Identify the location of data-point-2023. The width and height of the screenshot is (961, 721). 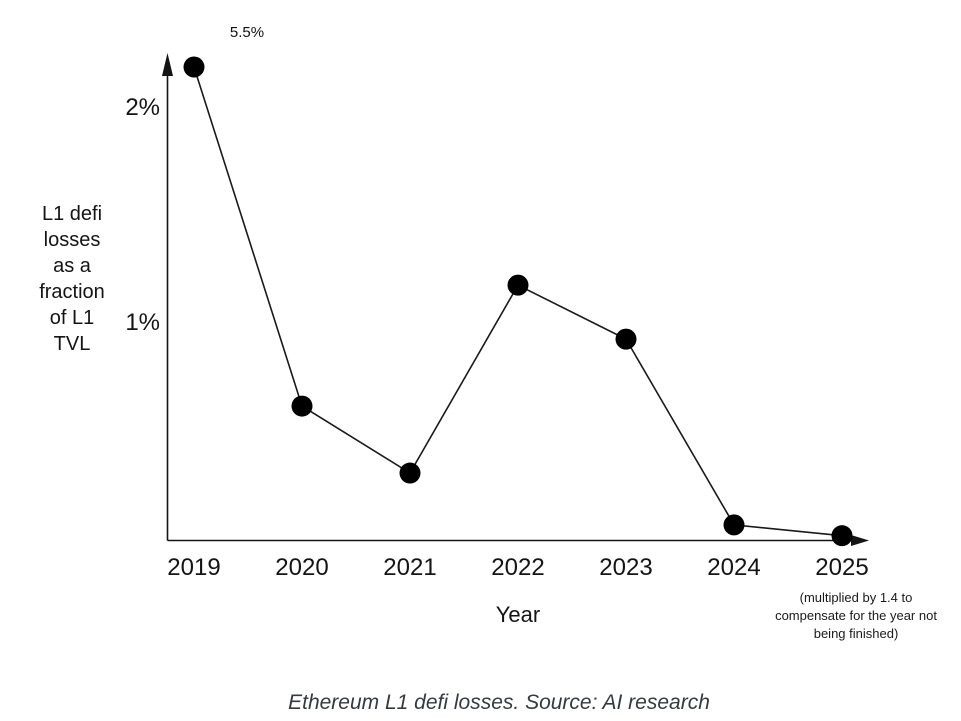
(626, 339).